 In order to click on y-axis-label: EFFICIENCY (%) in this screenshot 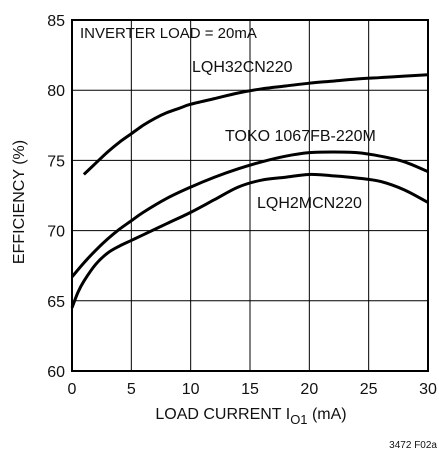, I will do `click(19, 202)`.